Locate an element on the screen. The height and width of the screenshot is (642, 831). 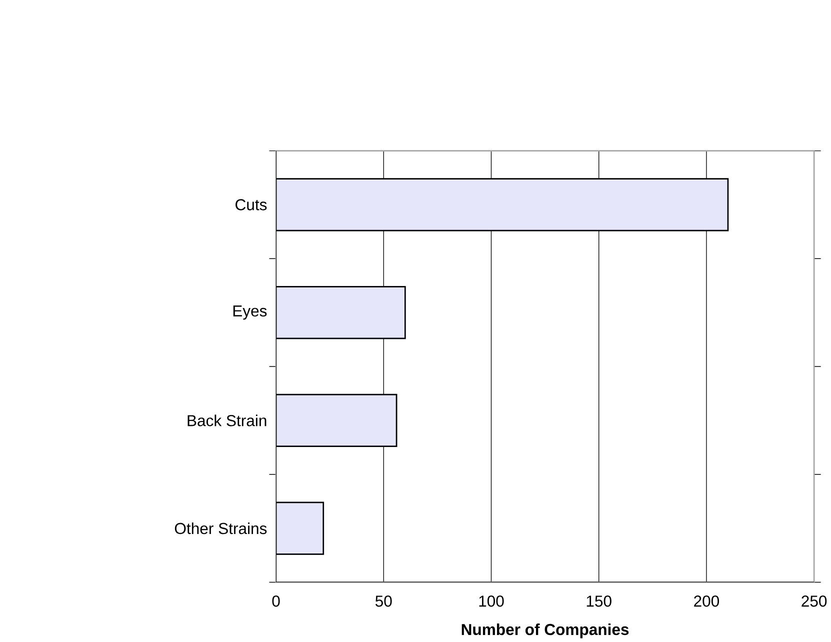
y-tick-label: Other Strains is located at coordinates (220, 528).